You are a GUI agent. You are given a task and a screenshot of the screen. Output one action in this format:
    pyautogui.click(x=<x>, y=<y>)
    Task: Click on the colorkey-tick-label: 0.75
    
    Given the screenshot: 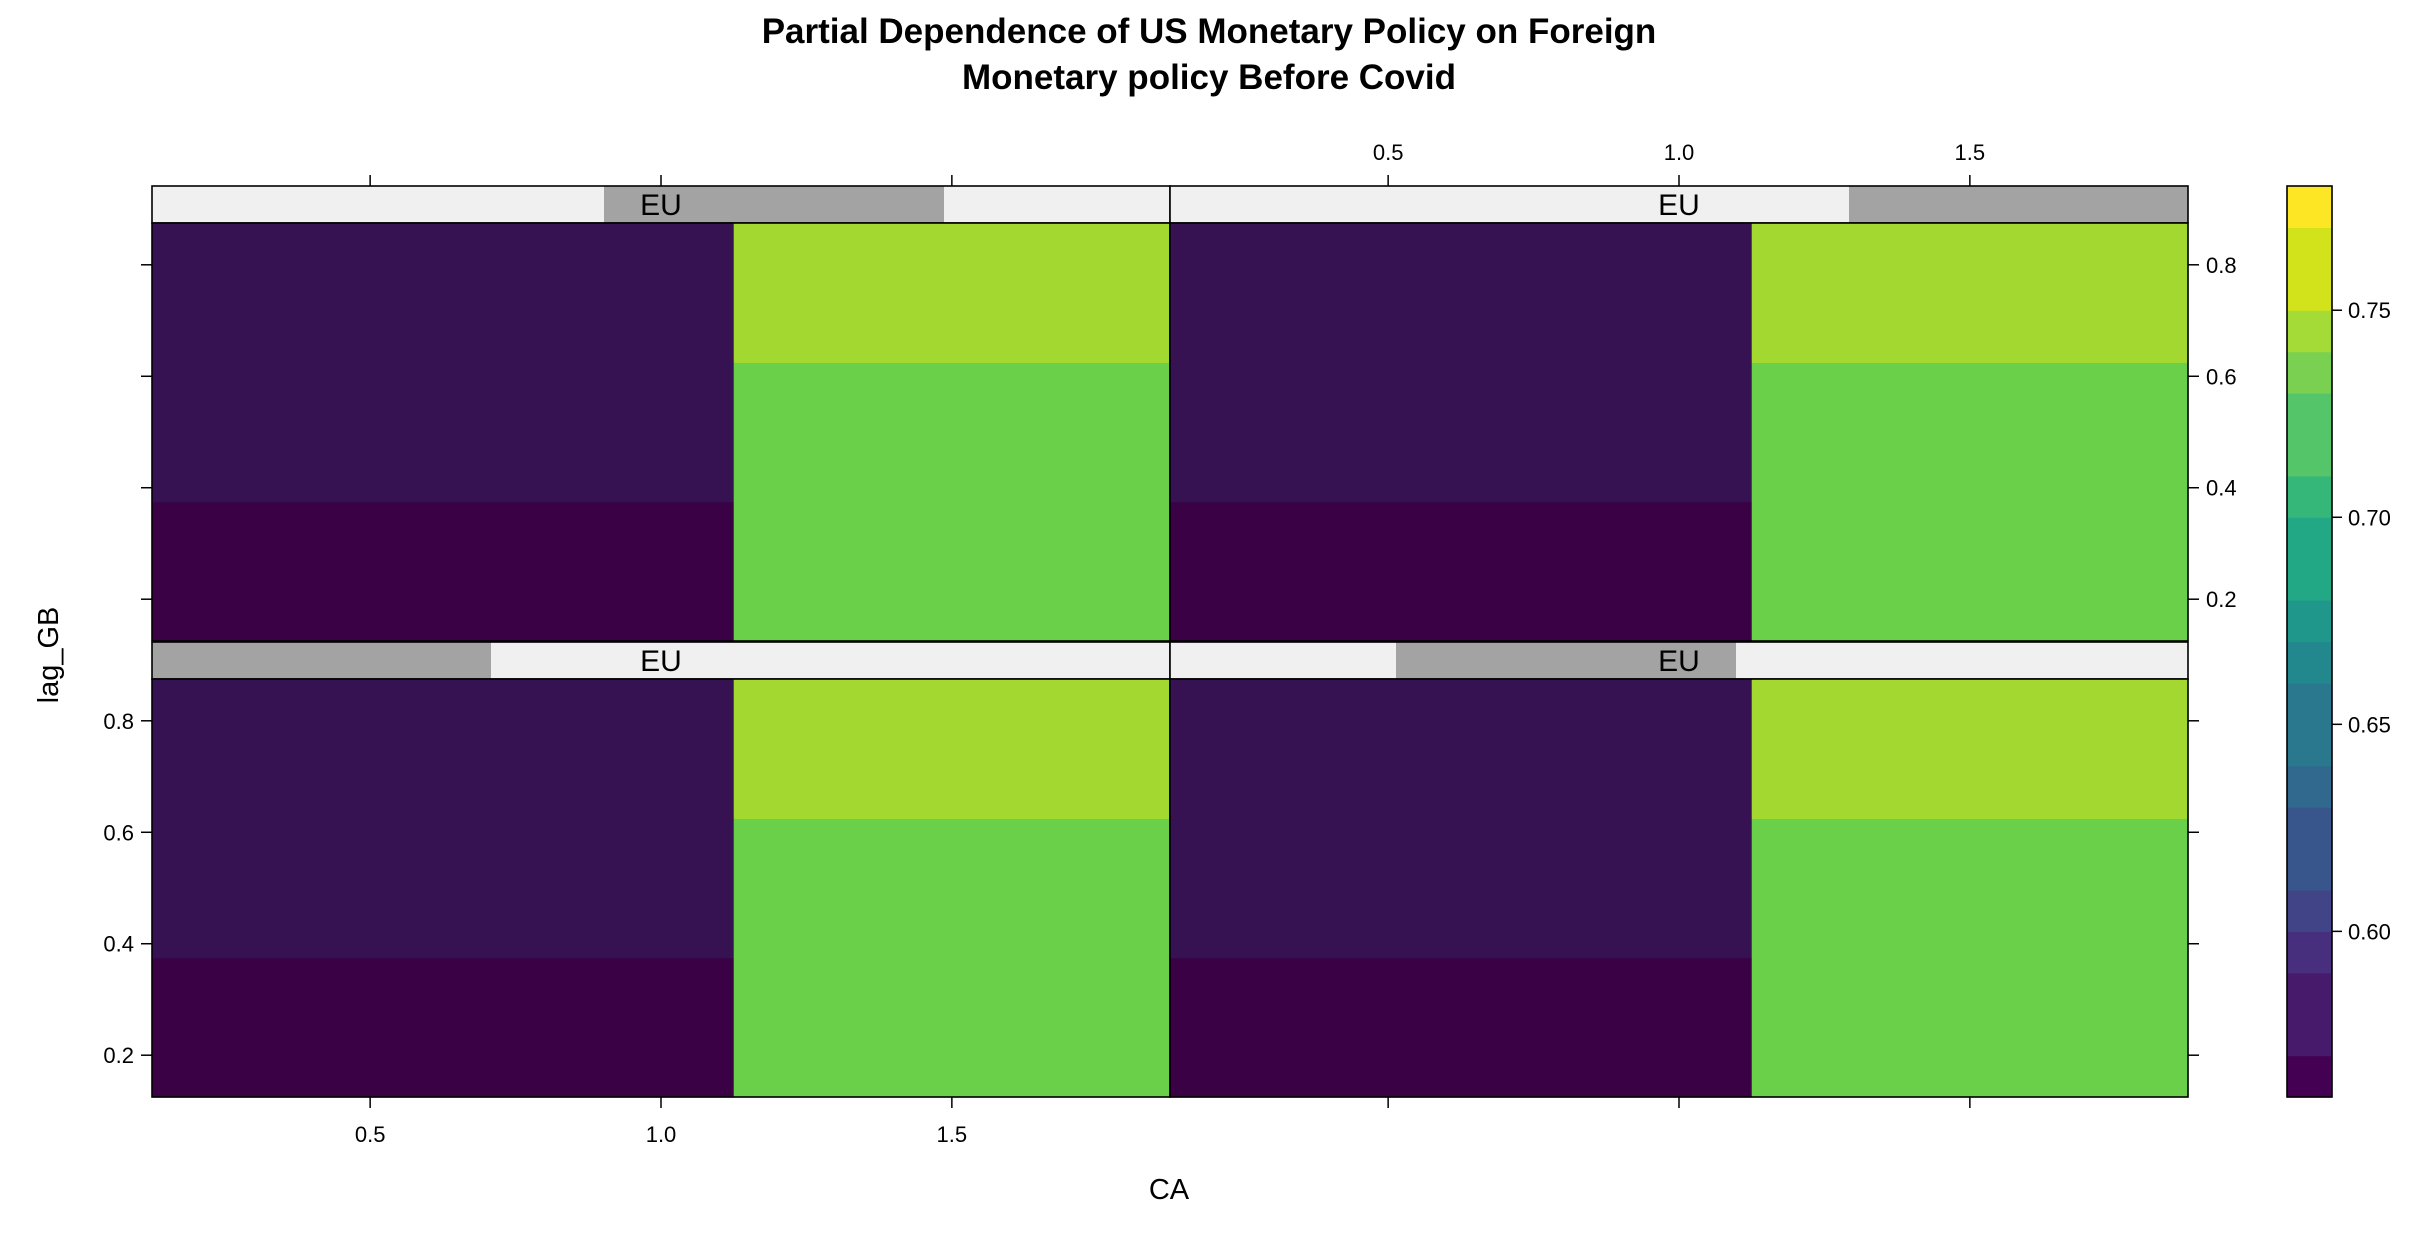 What is the action you would take?
    pyautogui.click(x=2369, y=310)
    